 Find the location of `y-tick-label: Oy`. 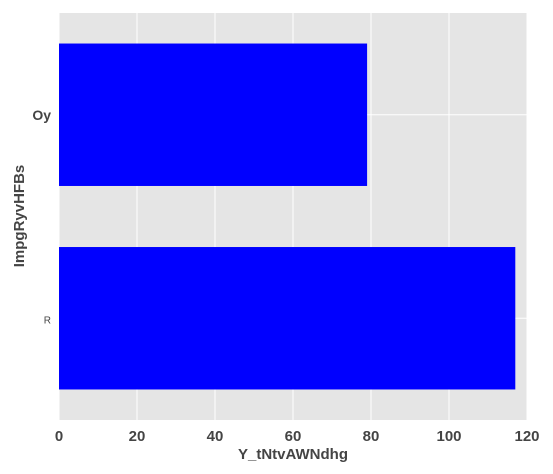

y-tick-label: Oy is located at coordinates (41, 115).